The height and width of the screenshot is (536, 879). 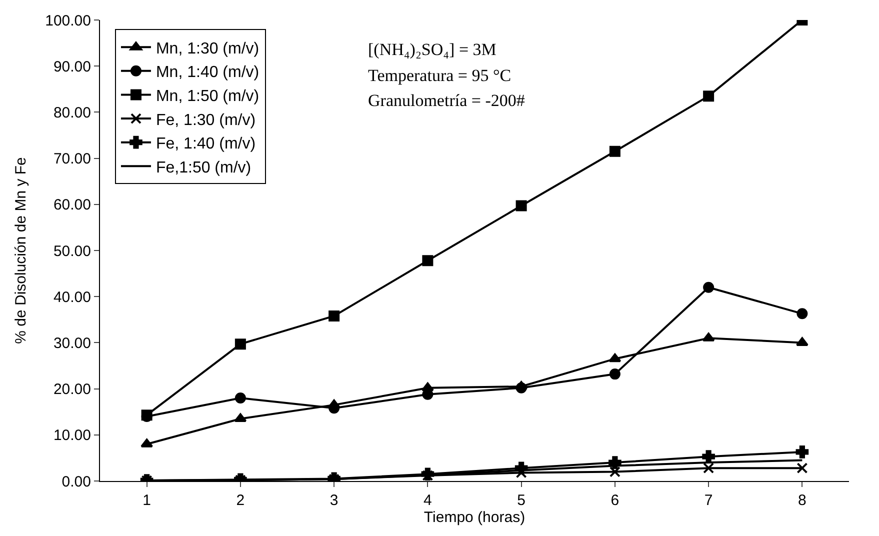 I want to click on y-tick-label: 90.00, so click(x=72, y=67).